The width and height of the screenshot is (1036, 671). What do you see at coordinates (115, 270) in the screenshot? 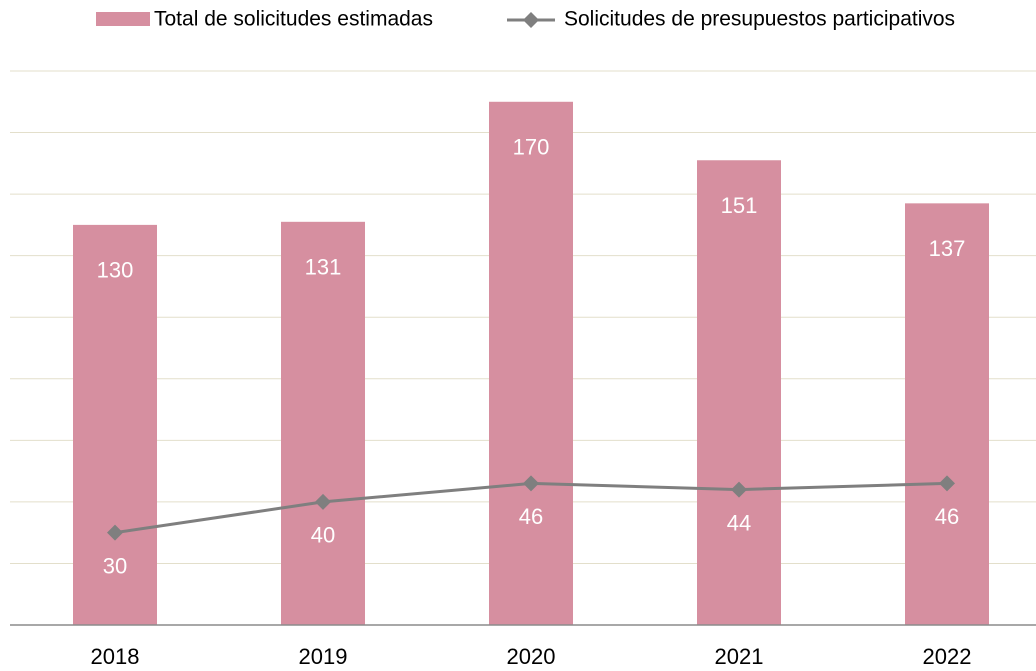
I see `bar-value-label: 130` at bounding box center [115, 270].